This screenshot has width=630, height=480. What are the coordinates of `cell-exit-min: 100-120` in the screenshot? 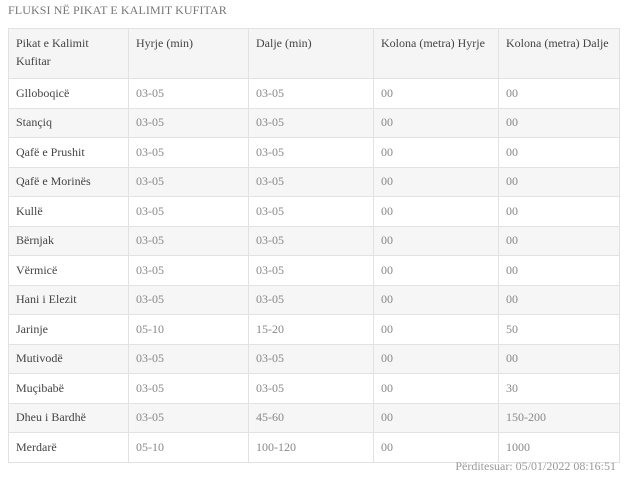 It's located at (311, 447).